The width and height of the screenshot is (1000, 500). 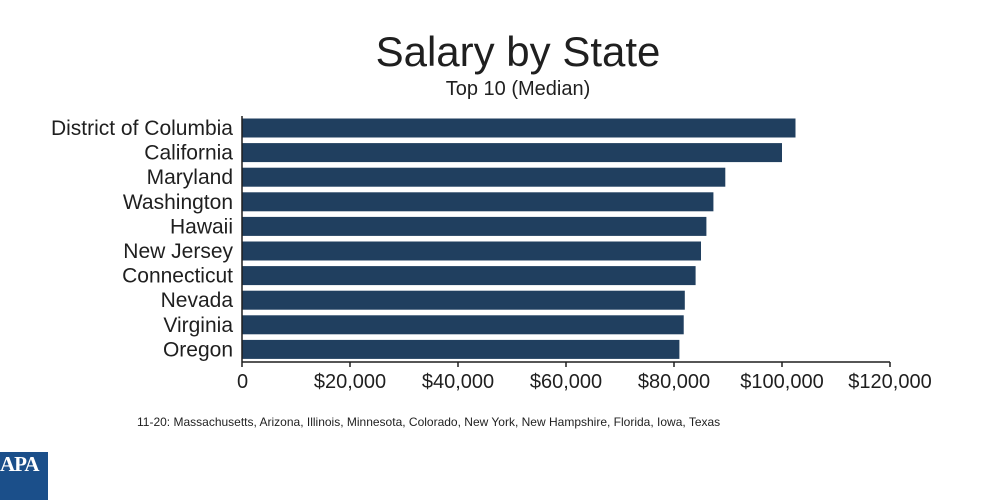 What do you see at coordinates (518, 51) in the screenshot?
I see `chart-title: Salary by State` at bounding box center [518, 51].